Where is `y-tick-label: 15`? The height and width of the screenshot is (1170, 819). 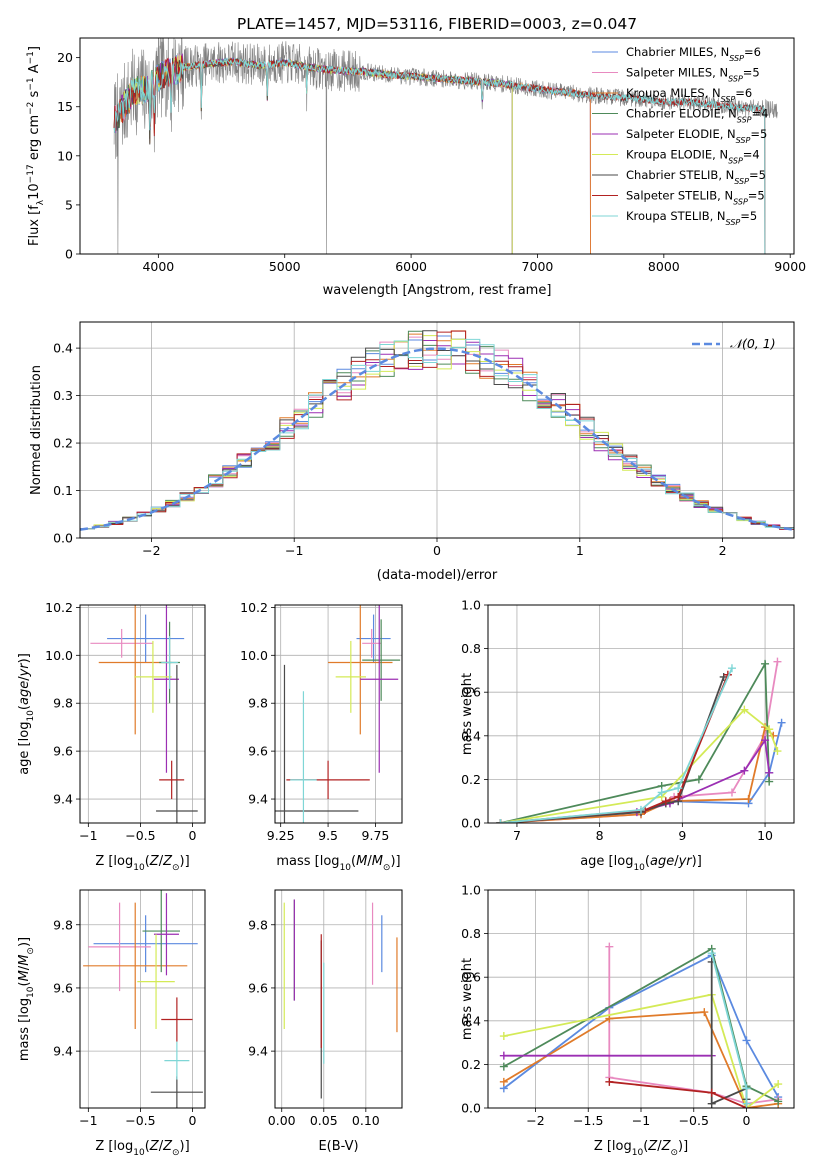
y-tick-label: 15 is located at coordinates (65, 106).